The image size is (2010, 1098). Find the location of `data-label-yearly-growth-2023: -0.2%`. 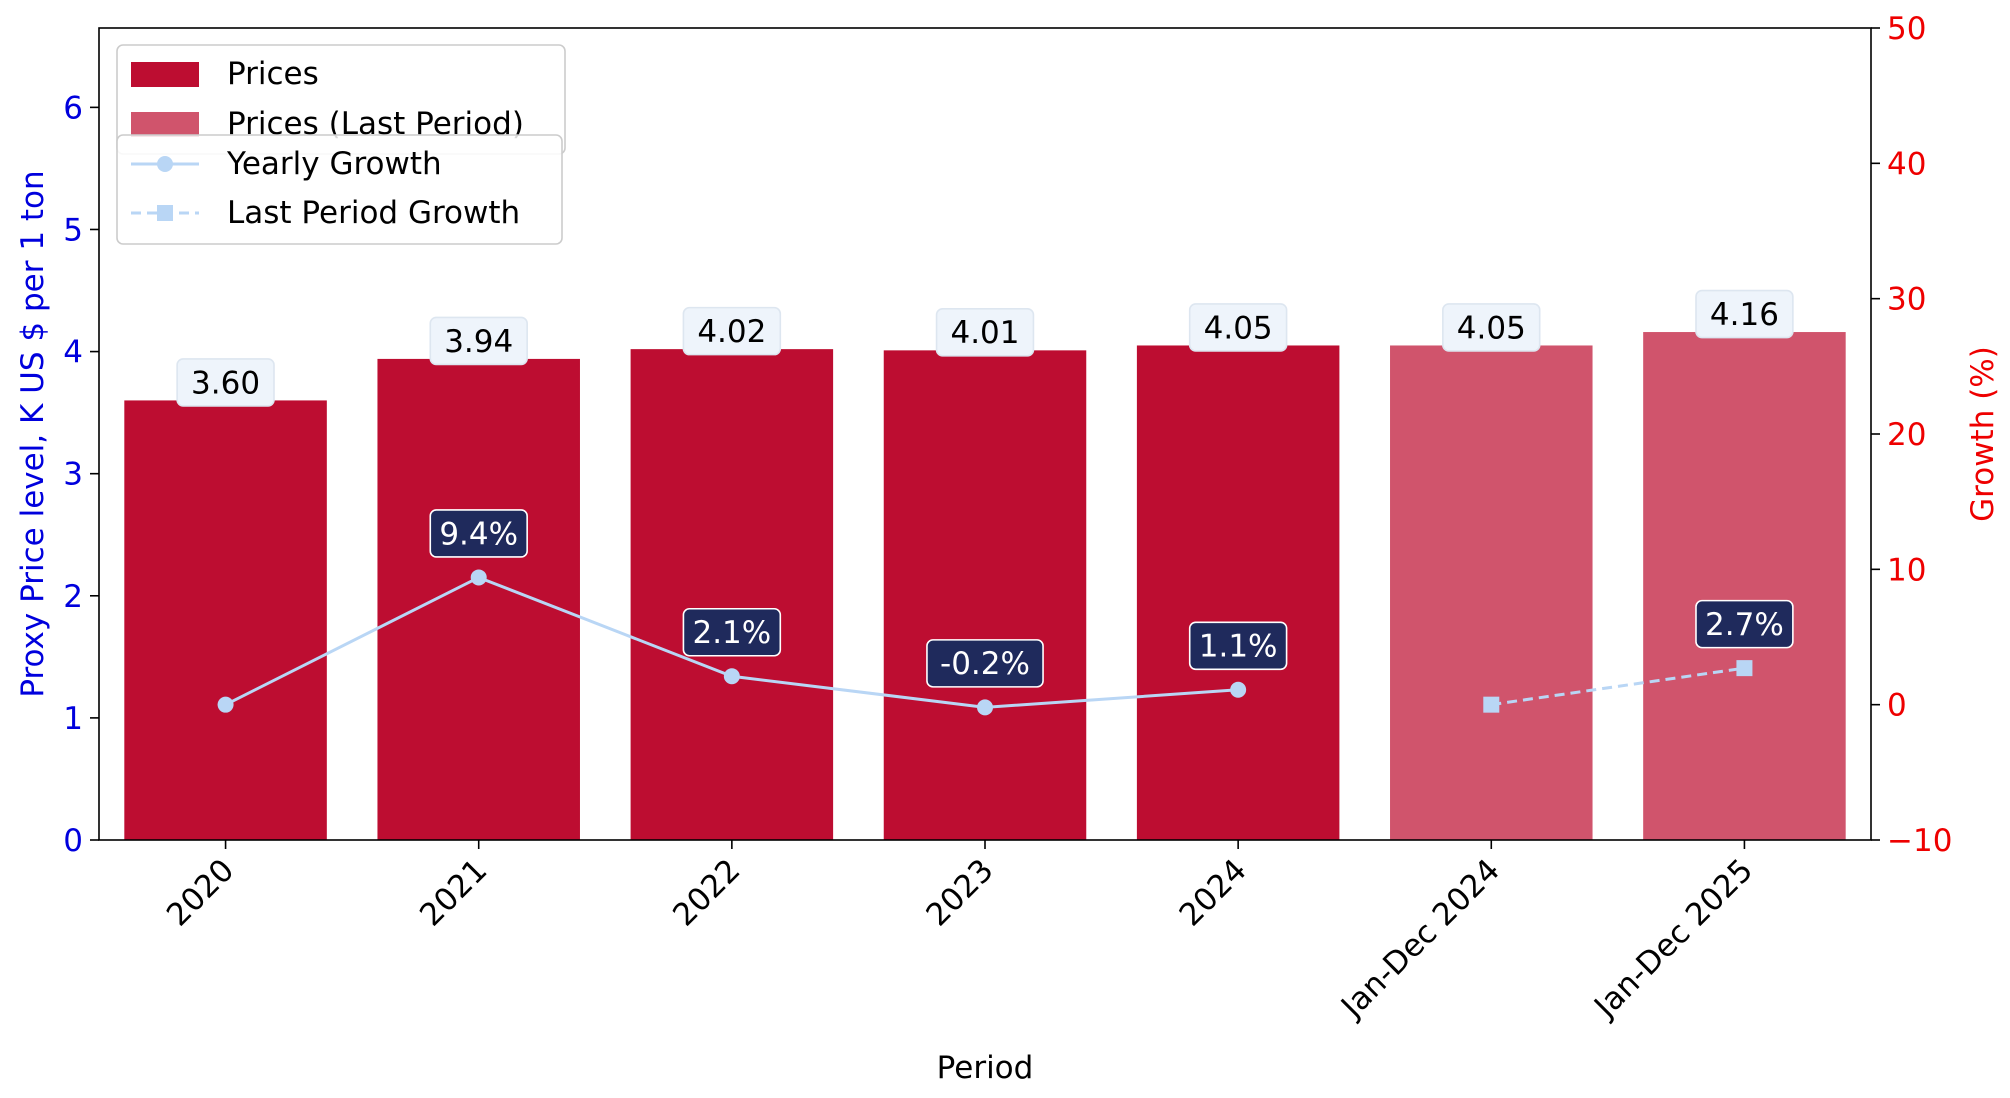

data-label-yearly-growth-2023: -0.2% is located at coordinates (985, 663).